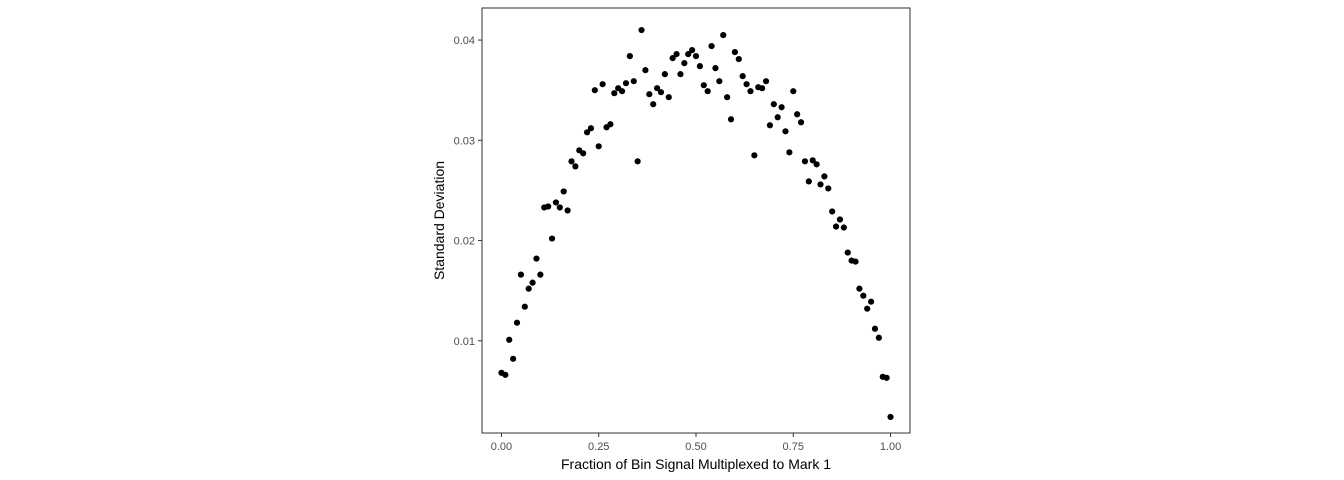 The image size is (1344, 480). What do you see at coordinates (464, 141) in the screenshot?
I see `y-tick-label: 0.03` at bounding box center [464, 141].